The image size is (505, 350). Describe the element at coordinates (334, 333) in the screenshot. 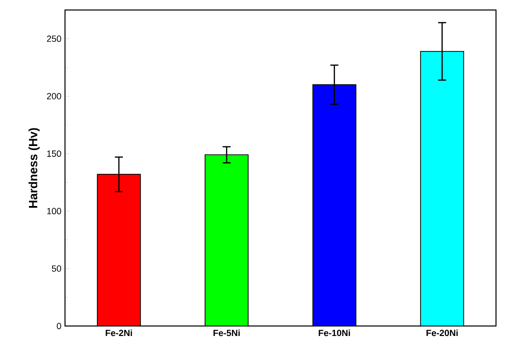

I see `x-tick-label: Fe-10Ni` at that location.